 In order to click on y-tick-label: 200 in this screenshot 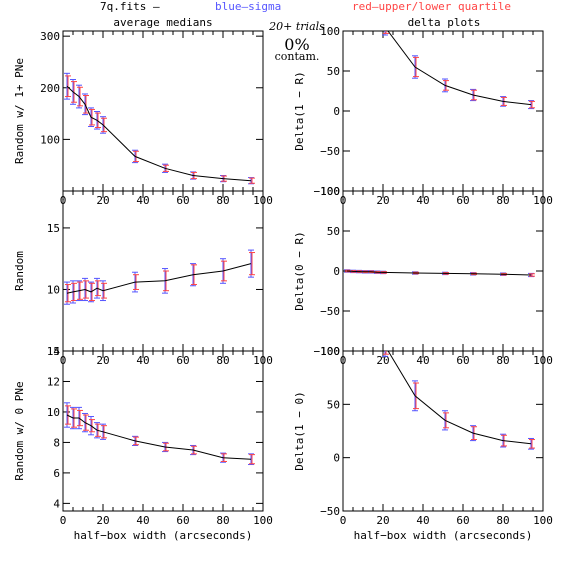, I will do `click(50, 88)`.